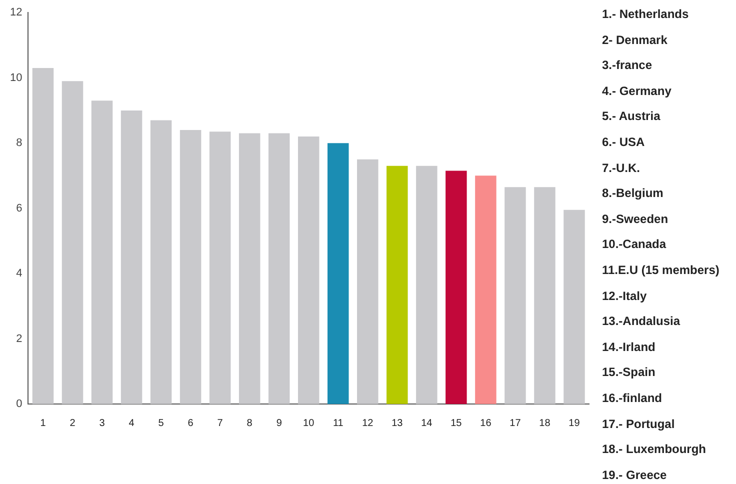 This screenshot has width=736, height=484. What do you see at coordinates (642, 321) in the screenshot?
I see `text: 13.-Andalusia` at bounding box center [642, 321].